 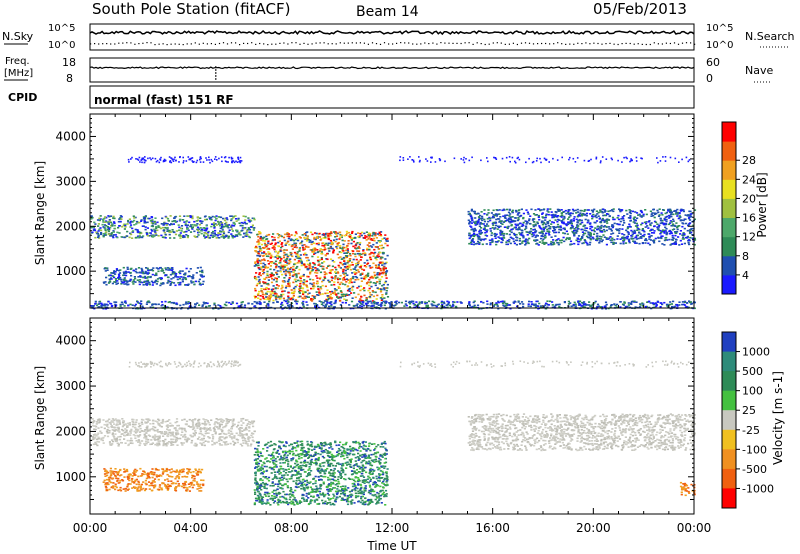 I want to click on power-colorbar-tick: 24, so click(x=749, y=179).